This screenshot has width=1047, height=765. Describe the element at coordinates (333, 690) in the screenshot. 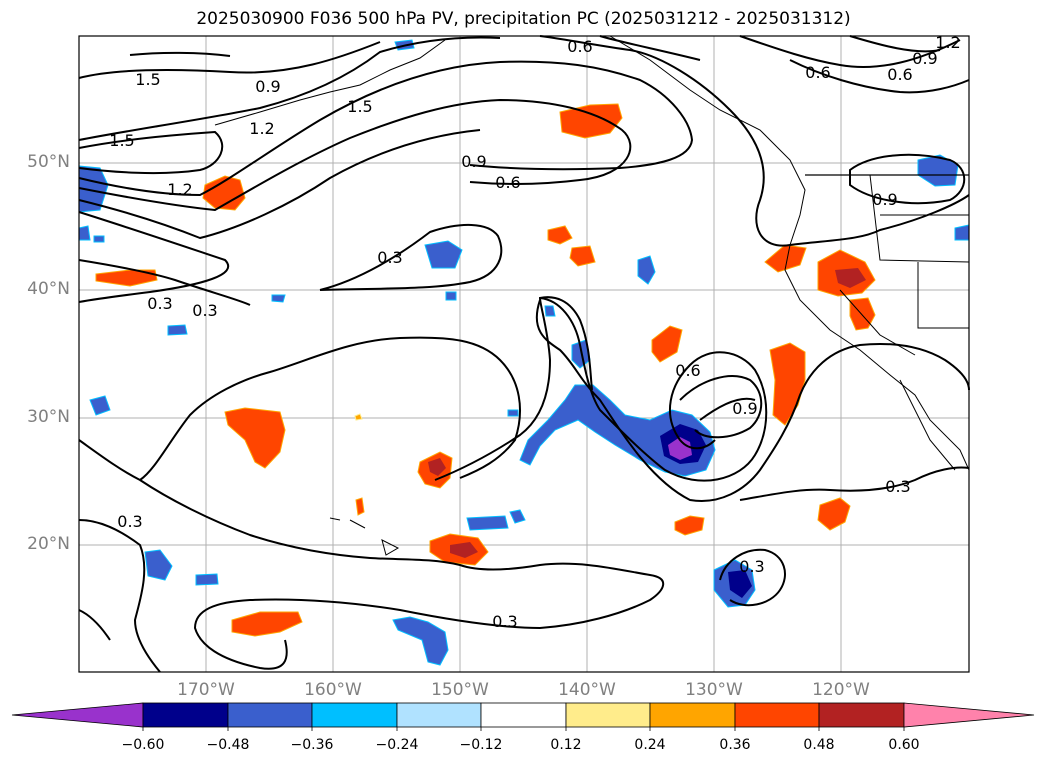

I see `lon-tick-label: 160°W` at that location.